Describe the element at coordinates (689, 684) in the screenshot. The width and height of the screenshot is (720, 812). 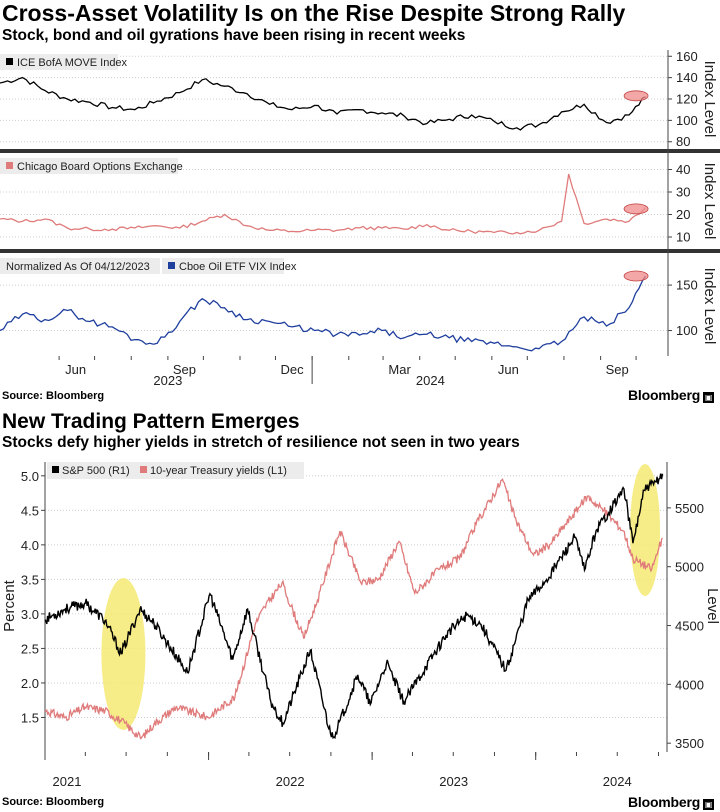
I see `y-right-tick-label: 4000` at that location.